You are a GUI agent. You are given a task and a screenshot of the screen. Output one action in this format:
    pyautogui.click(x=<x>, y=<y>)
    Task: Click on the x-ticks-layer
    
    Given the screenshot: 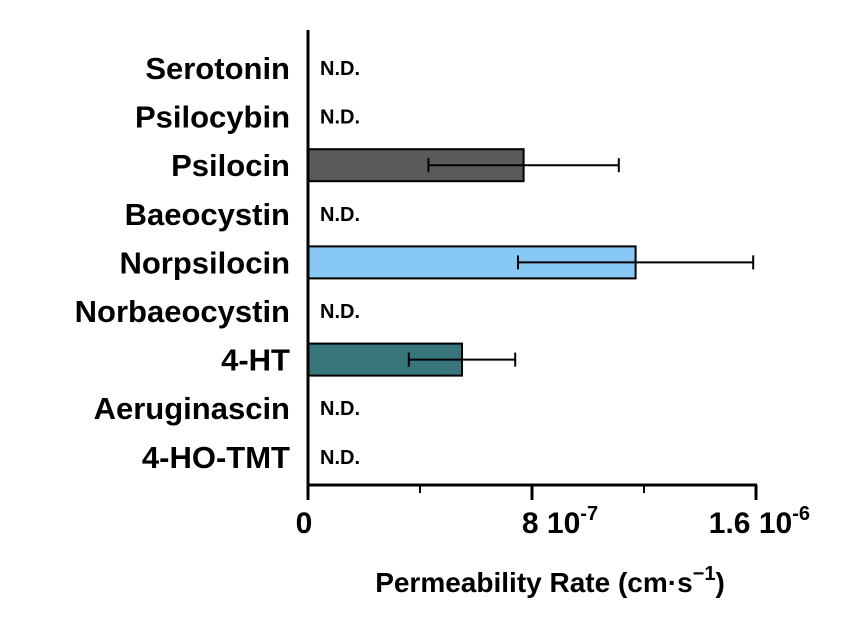 What is the action you would take?
    pyautogui.click(x=532, y=492)
    